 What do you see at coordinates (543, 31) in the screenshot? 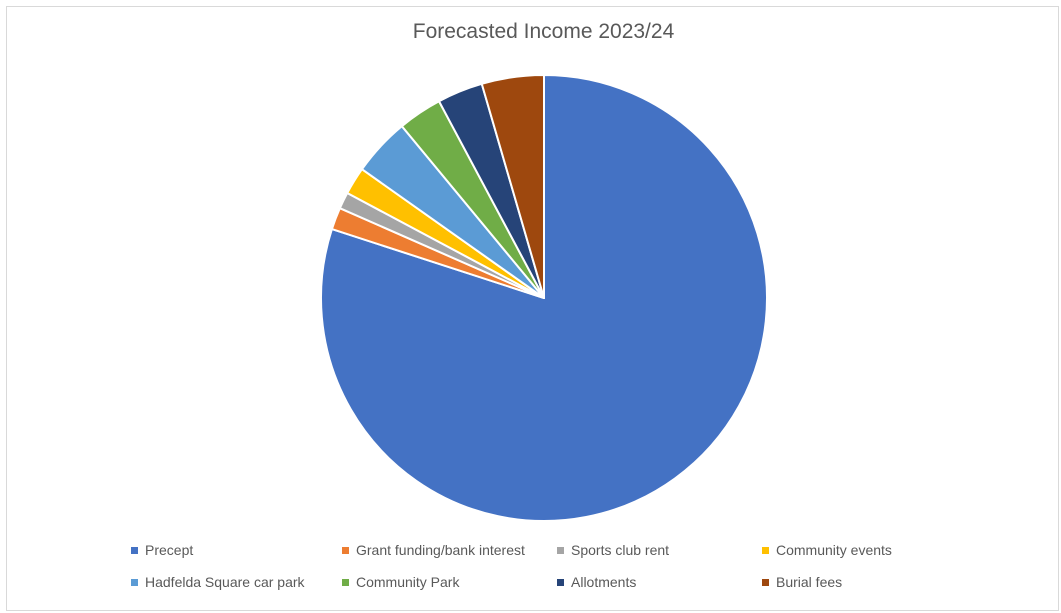
I see `chart-title: Forecasted Income 2023/24` at bounding box center [543, 31].